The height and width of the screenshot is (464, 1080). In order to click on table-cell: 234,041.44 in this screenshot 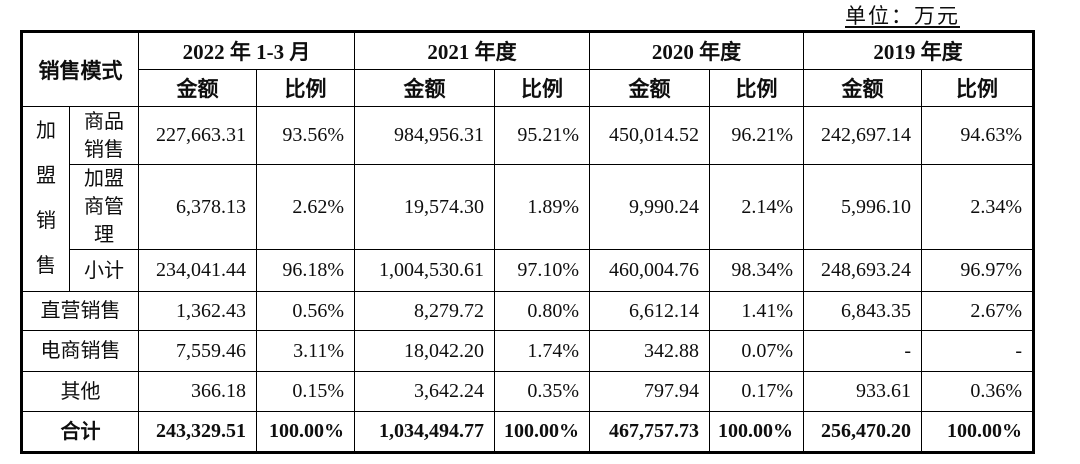, I will do `click(197, 270)`.